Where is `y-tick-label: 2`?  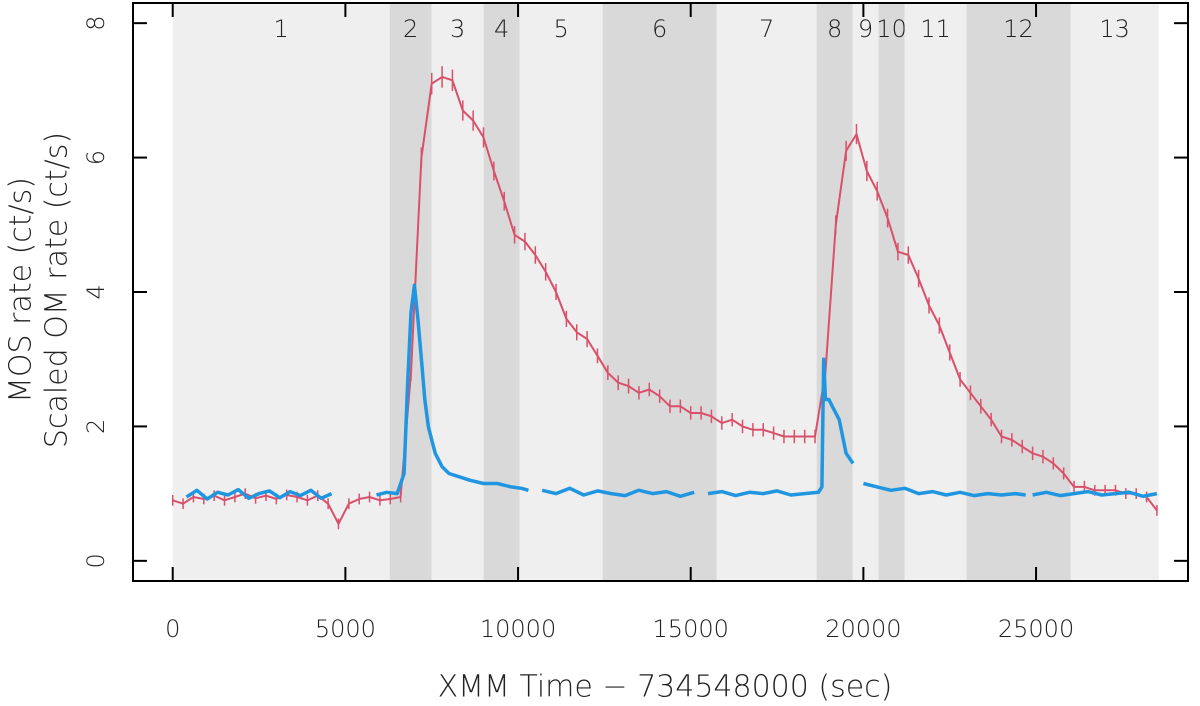 y-tick-label: 2 is located at coordinates (96, 426).